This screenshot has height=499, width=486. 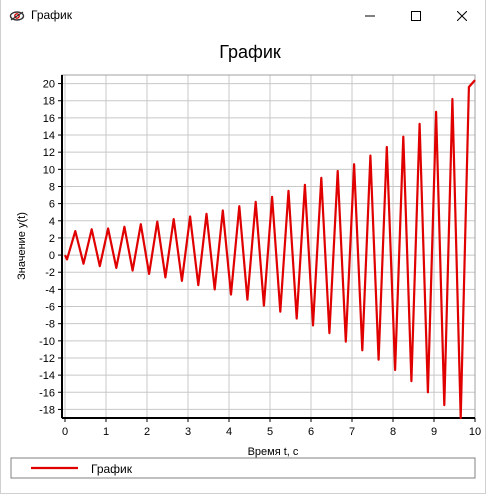 What do you see at coordinates (311, 432) in the screenshot?
I see `x-tick-label: 6` at bounding box center [311, 432].